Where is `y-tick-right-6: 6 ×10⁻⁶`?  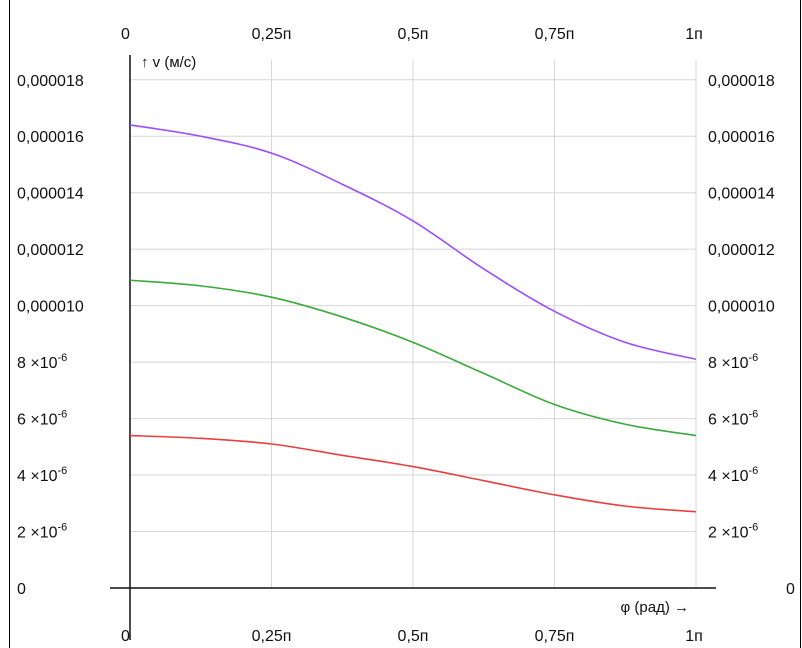 y-tick-right-6: 6 ×10⁻⁶ is located at coordinates (733, 419).